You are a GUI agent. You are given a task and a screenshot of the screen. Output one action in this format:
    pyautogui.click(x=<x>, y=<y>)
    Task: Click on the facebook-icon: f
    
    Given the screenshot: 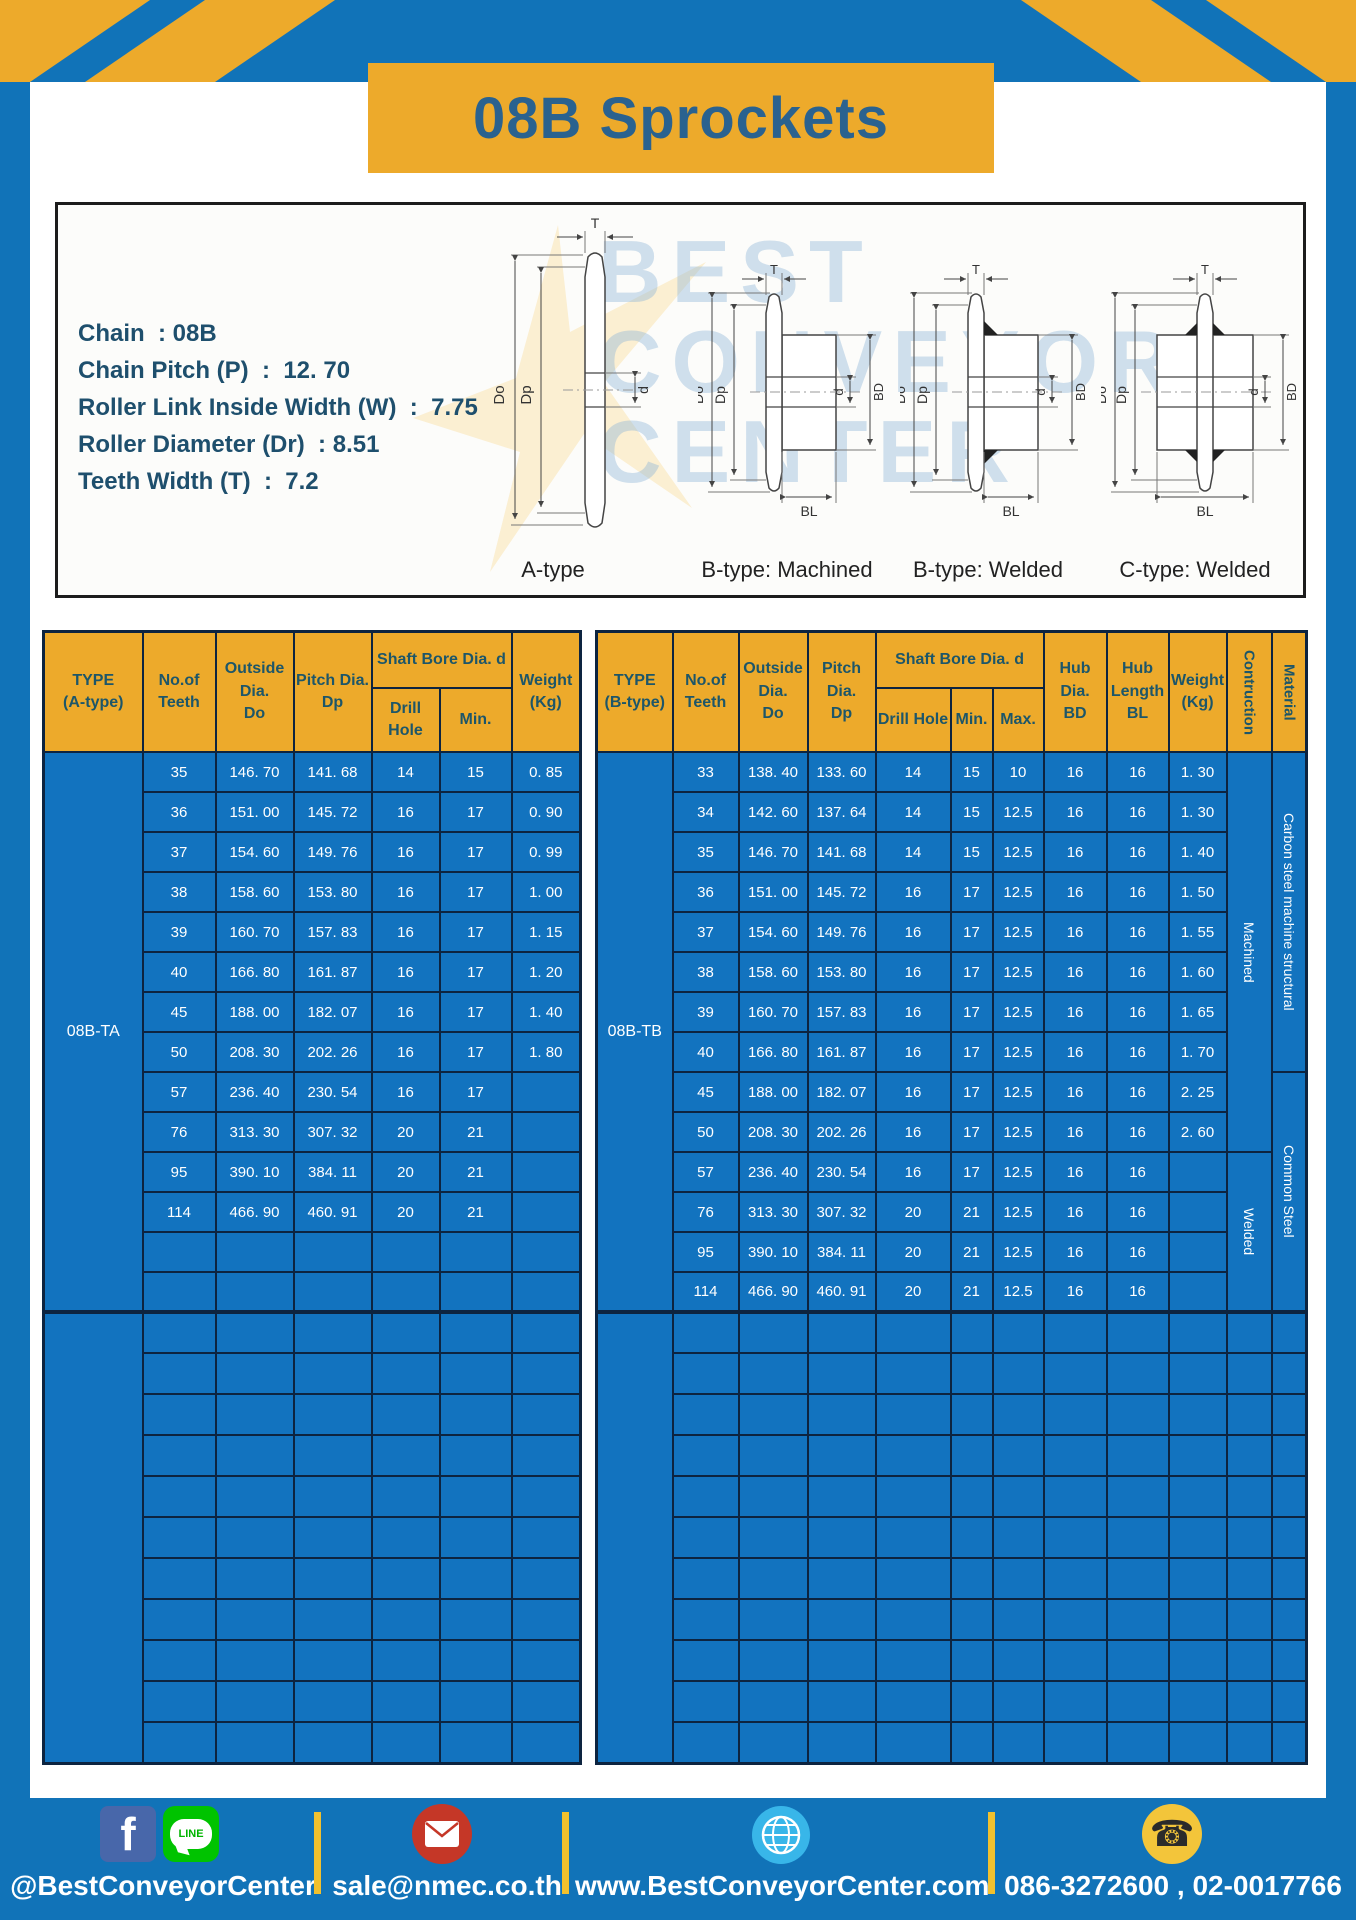 What is the action you would take?
    pyautogui.click(x=128, y=1834)
    